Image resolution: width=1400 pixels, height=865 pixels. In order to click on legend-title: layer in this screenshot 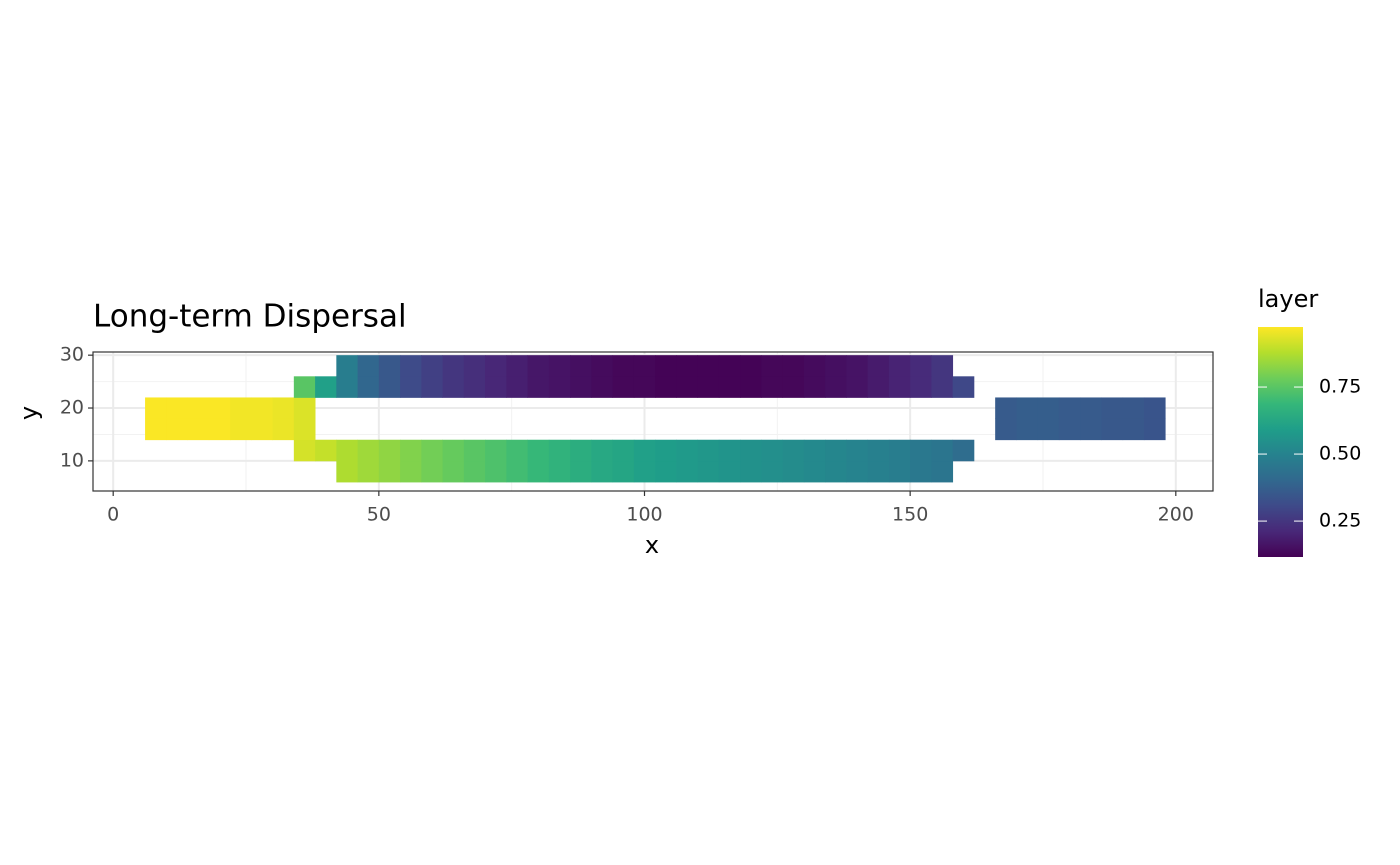, I will do `click(1288, 299)`.